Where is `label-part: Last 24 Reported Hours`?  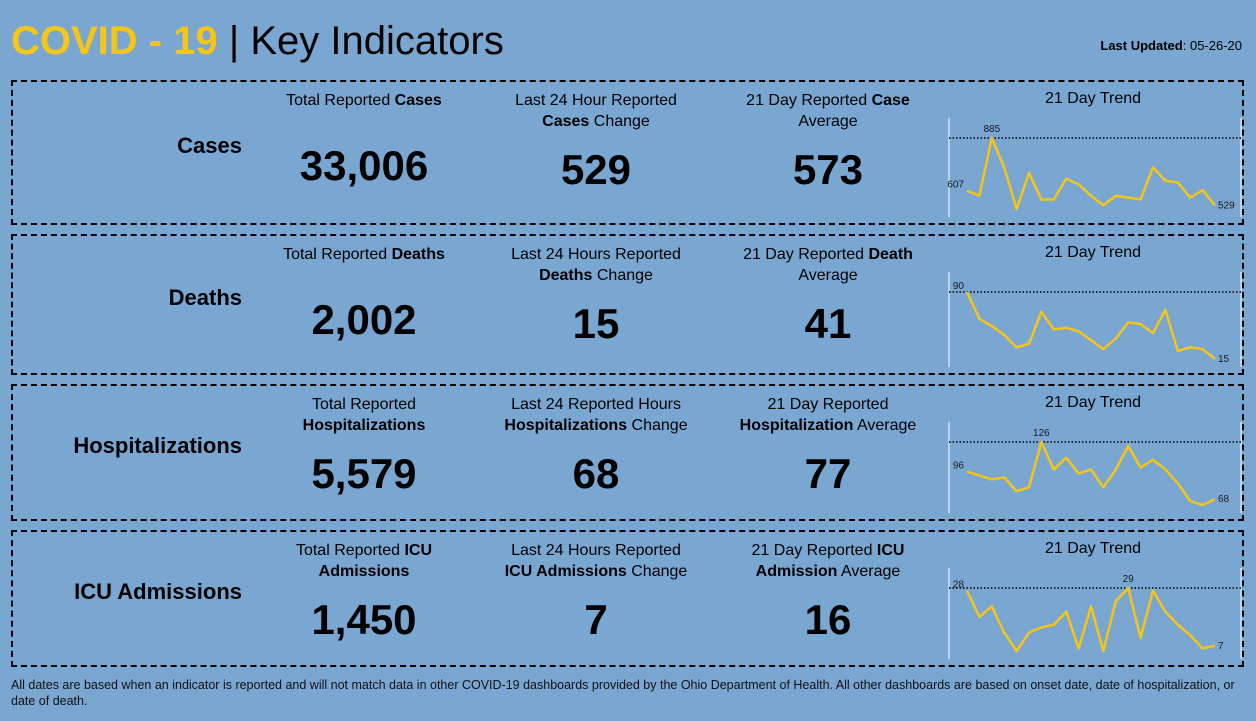
label-part: Last 24 Reported Hours is located at coordinates (596, 404).